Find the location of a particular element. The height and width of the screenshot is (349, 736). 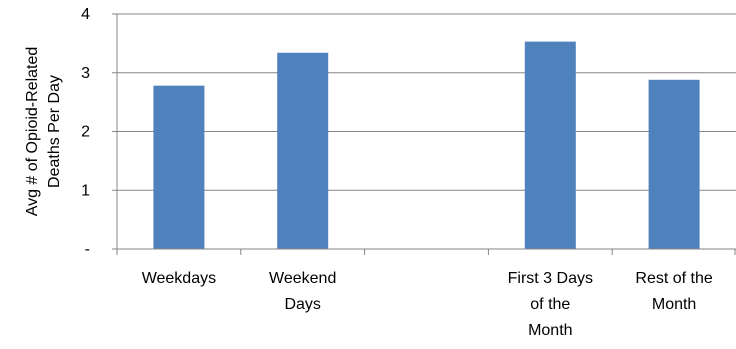

y-tick-label: 4 is located at coordinates (85, 14).